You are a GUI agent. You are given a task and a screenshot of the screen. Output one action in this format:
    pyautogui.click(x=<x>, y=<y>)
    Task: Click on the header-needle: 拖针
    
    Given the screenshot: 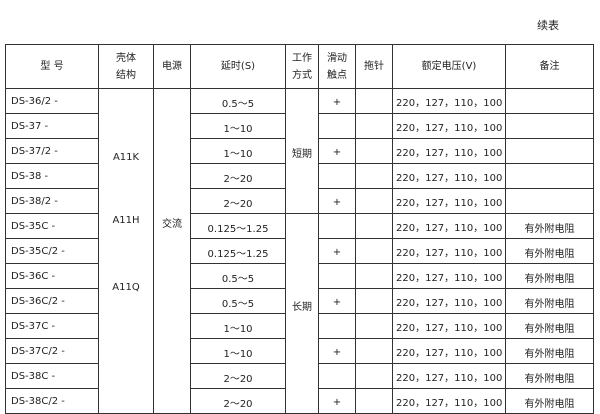 What is the action you would take?
    pyautogui.click(x=374, y=66)
    